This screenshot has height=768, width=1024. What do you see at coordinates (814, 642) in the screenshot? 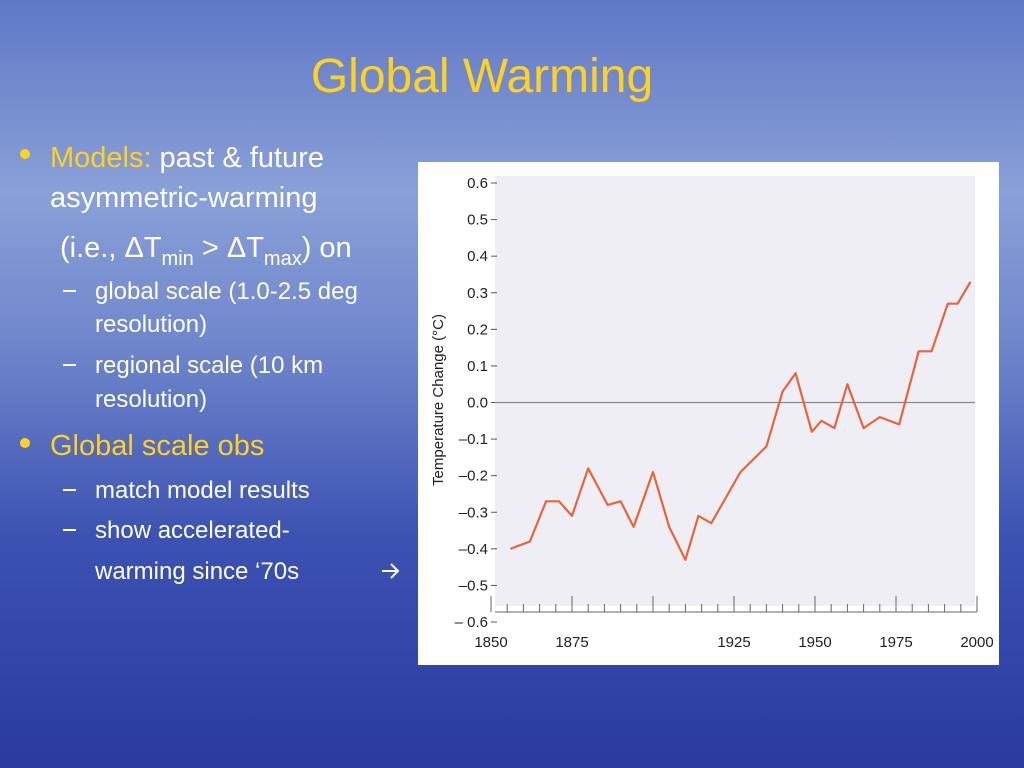
I see `x-tick-label: 1950` at bounding box center [814, 642].